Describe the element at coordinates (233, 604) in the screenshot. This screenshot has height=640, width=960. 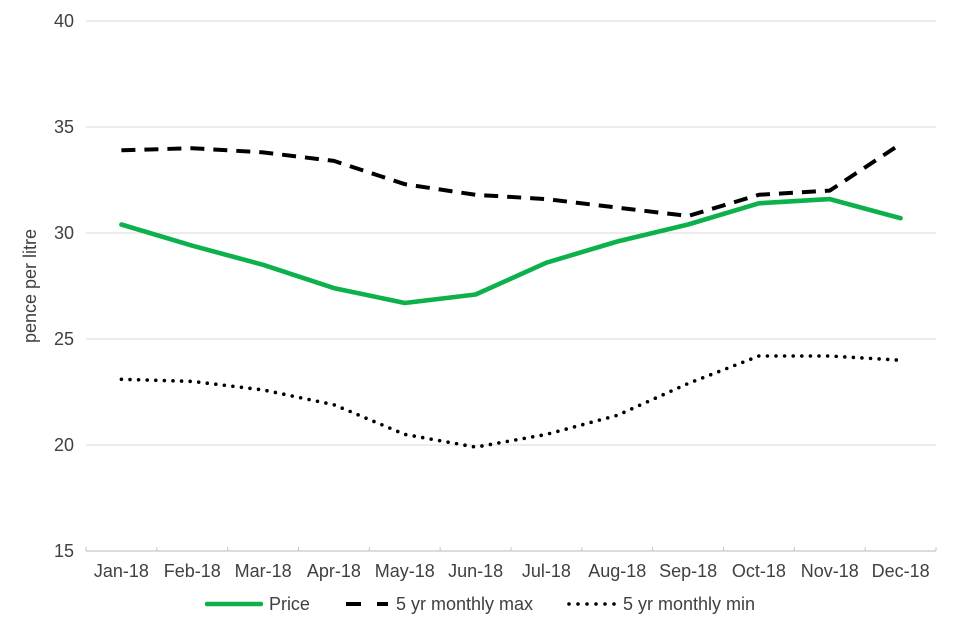
I see `legend-swatch-price` at that location.